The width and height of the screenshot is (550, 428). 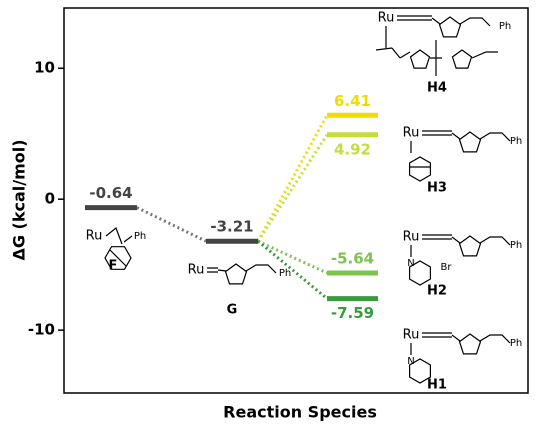 I want to click on species-label: H1, so click(x=437, y=385).